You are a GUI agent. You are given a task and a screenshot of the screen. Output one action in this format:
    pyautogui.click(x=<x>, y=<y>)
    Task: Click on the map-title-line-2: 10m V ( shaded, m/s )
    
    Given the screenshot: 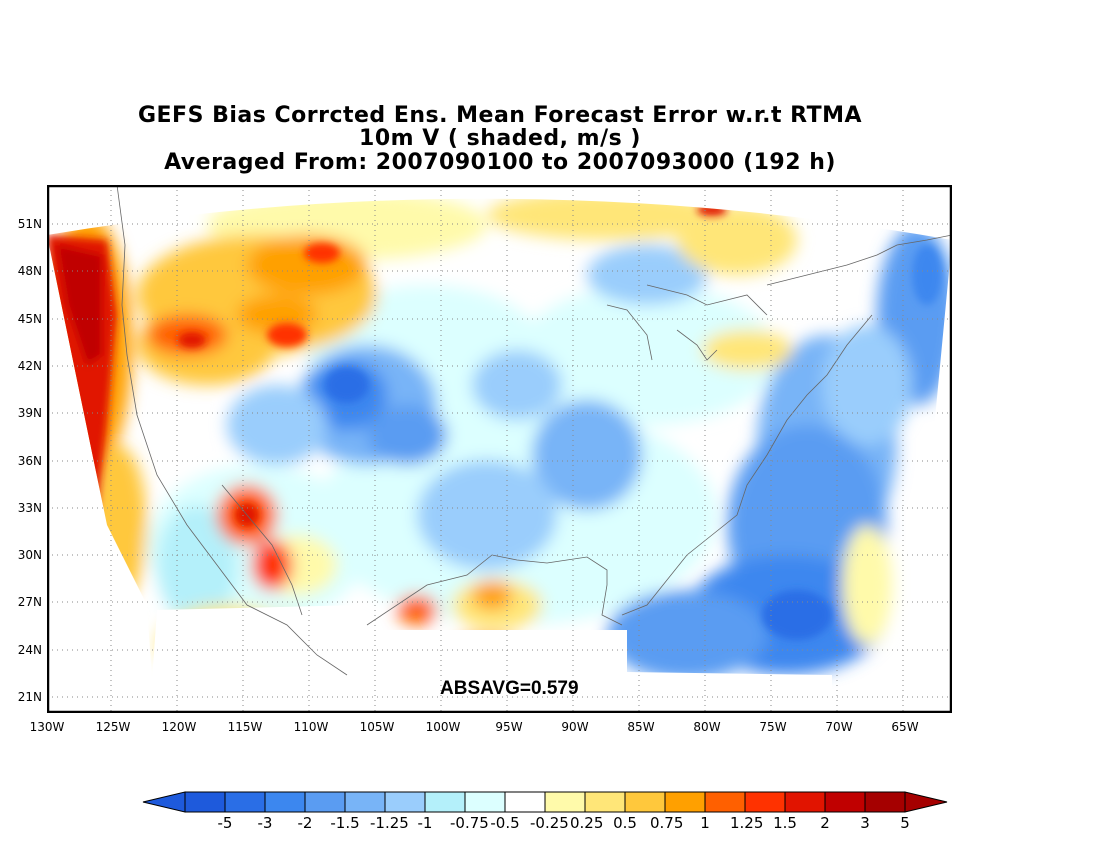 What is the action you would take?
    pyautogui.click(x=500, y=138)
    